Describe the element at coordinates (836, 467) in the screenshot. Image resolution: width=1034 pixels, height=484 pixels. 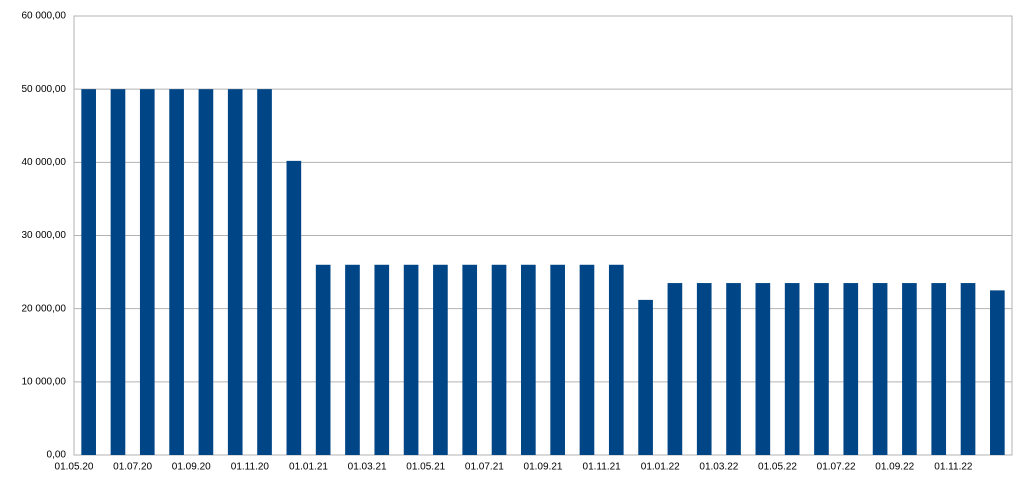
I see `x-tick-label: 01.07.22` at that location.